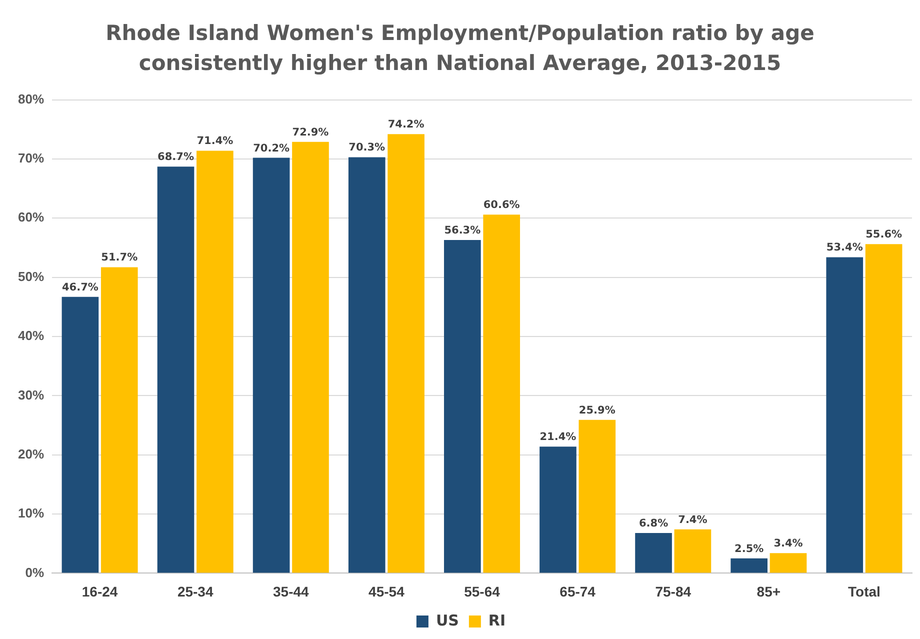 Image resolution: width=920 pixels, height=639 pixels. I want to click on data-label: 46.7%, so click(80, 287).